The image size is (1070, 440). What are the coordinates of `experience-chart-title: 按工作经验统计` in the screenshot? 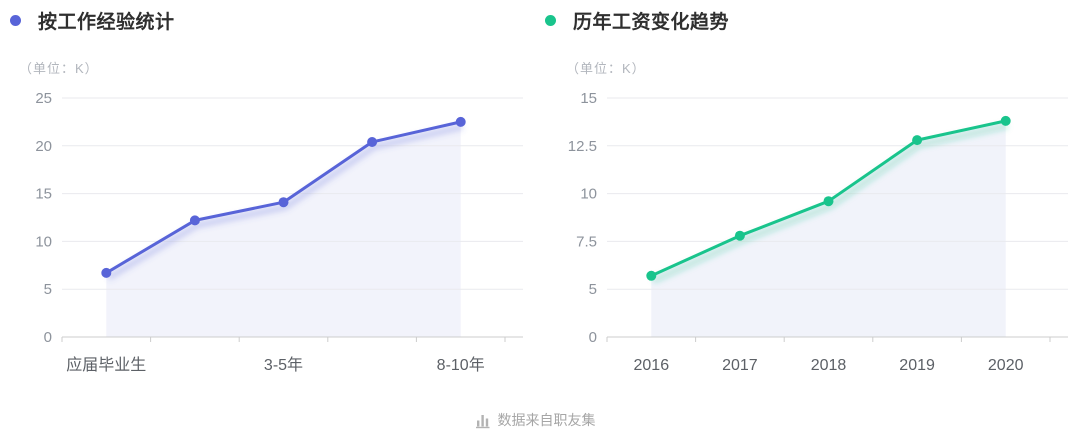 It's located at (106, 22).